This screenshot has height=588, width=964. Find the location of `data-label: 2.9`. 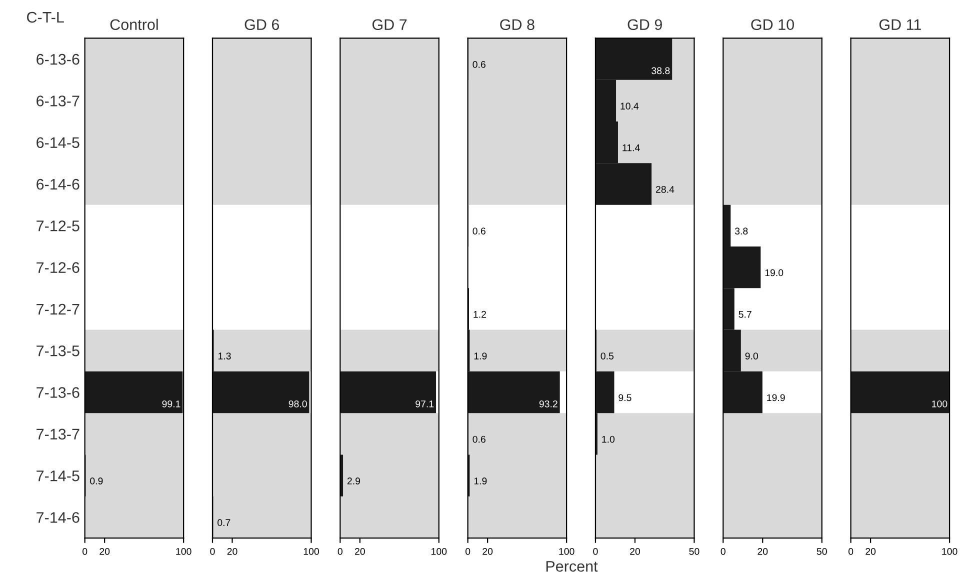

data-label: 2.9 is located at coordinates (353, 481).